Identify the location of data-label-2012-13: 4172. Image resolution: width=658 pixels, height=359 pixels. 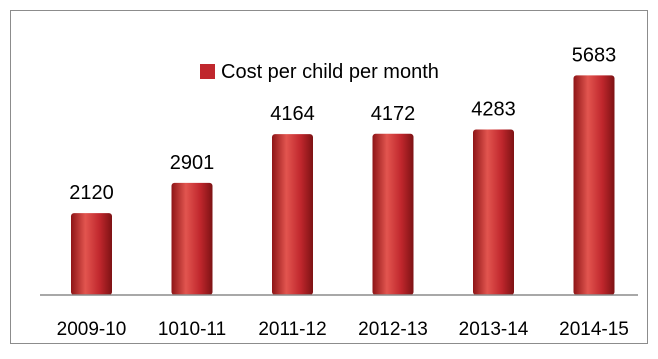
(393, 114).